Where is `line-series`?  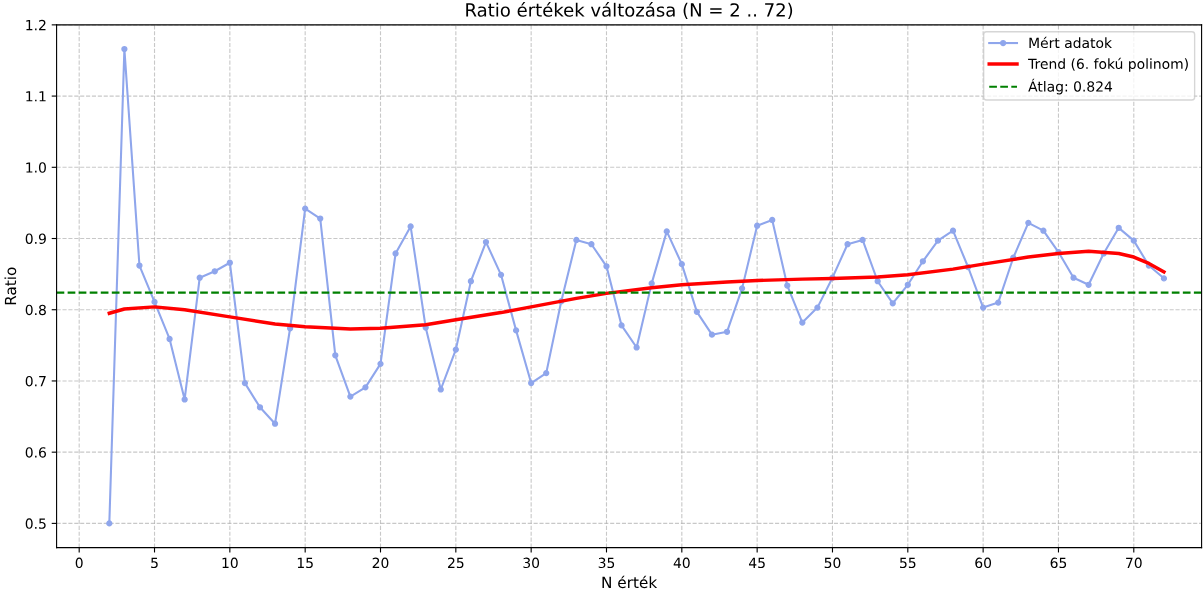
line-series is located at coordinates (636, 290).